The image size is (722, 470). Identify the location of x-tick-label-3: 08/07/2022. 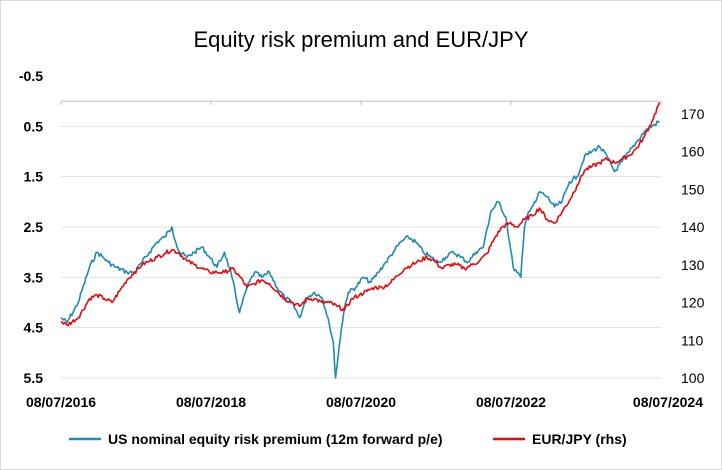
(511, 402).